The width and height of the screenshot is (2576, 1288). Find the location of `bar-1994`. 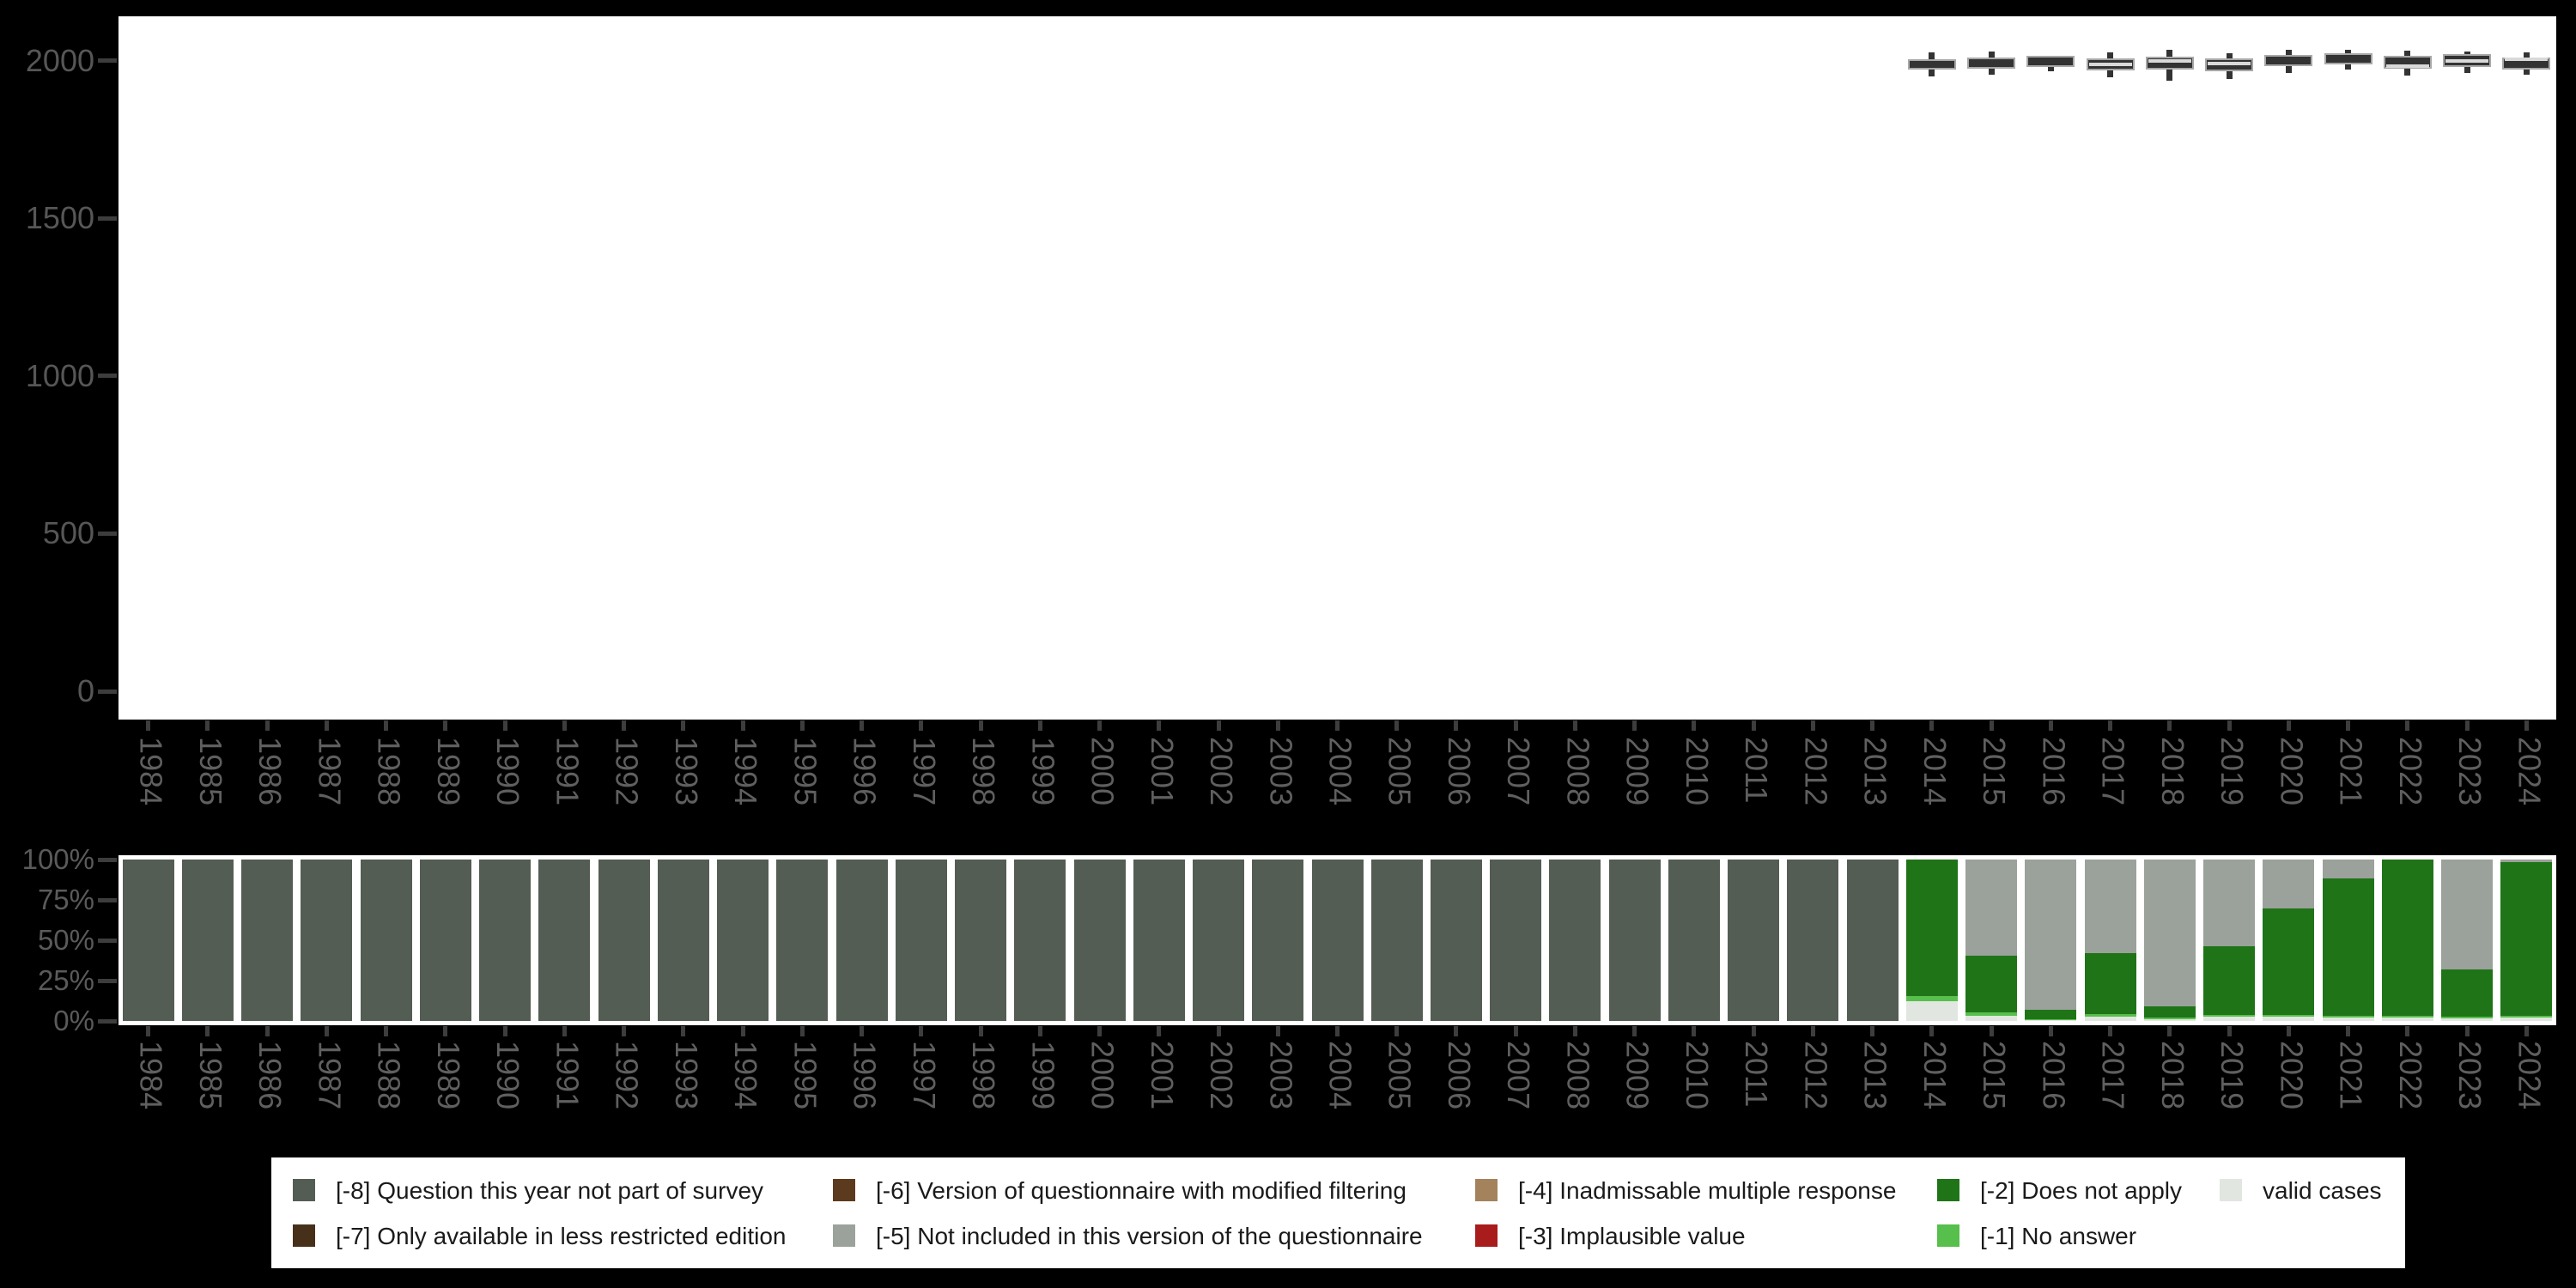

bar-1994 is located at coordinates (743, 940).